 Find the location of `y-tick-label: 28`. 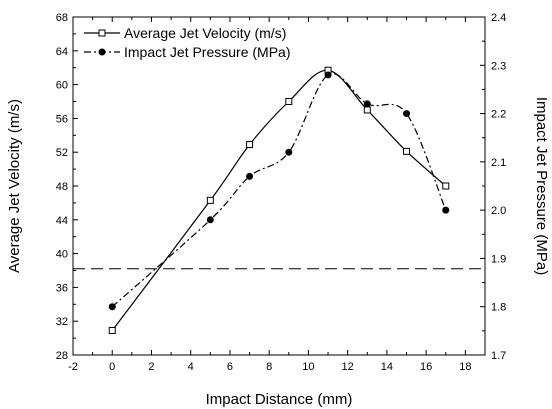

y-tick-label: 28 is located at coordinates (62, 356).